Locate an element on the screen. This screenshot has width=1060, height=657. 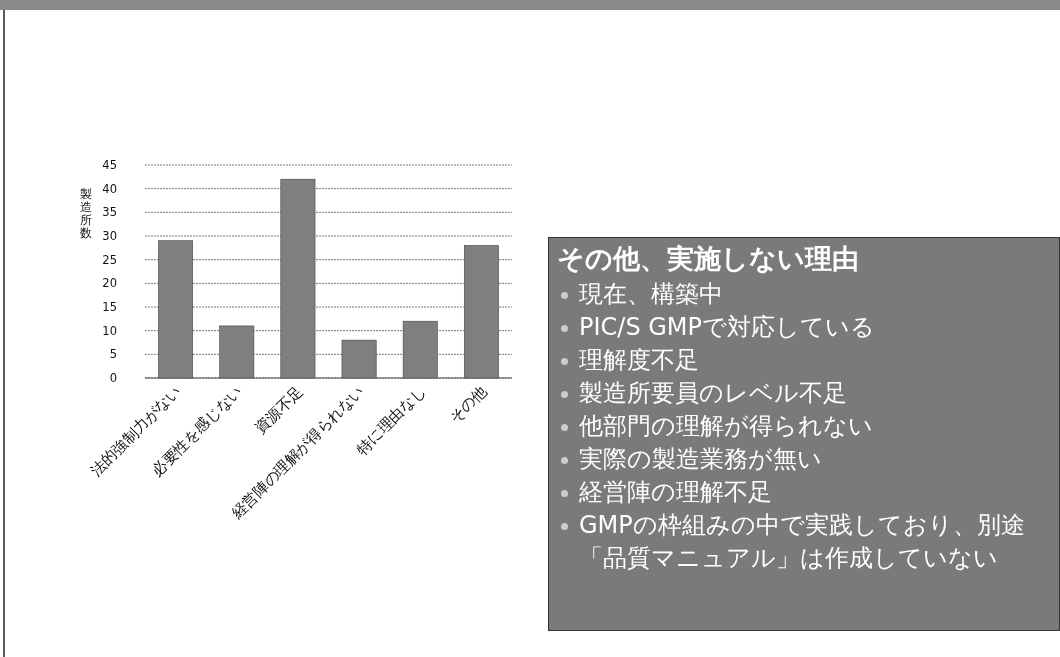
text: PIC/S GMPで対応している is located at coordinates (727, 327).